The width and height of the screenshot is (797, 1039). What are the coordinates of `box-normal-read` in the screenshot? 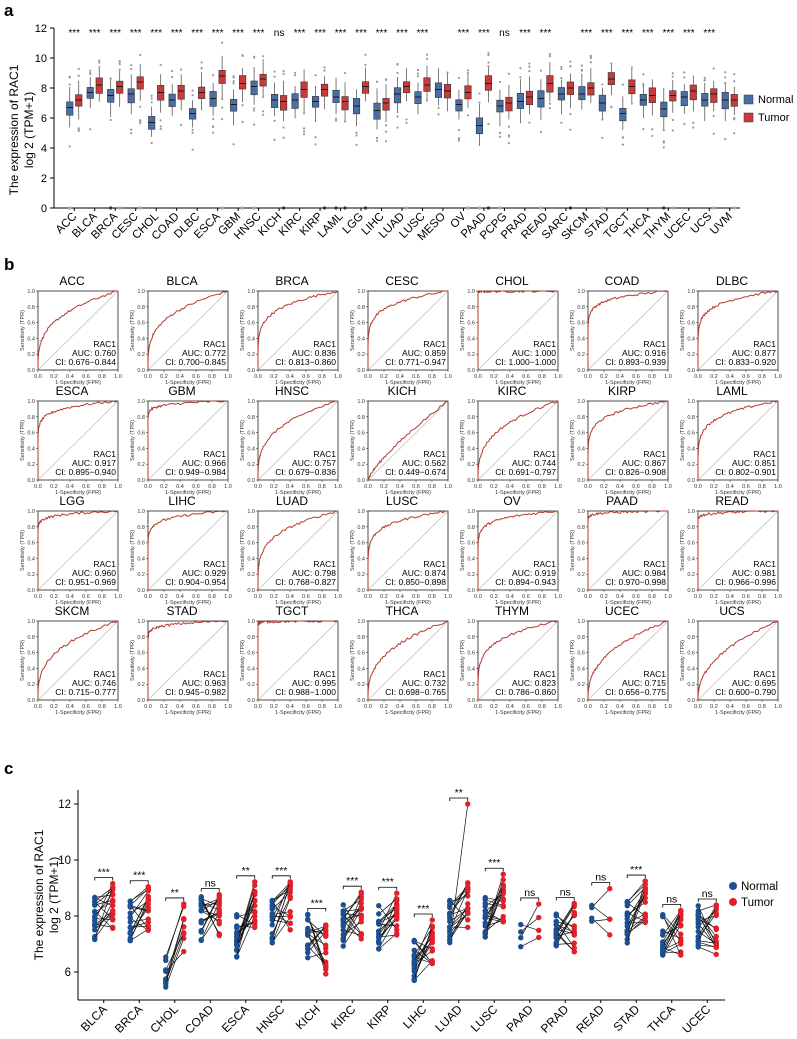 It's located at (541, 139).